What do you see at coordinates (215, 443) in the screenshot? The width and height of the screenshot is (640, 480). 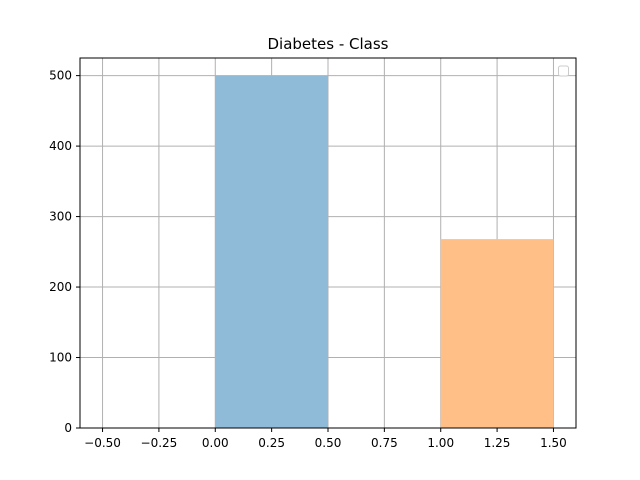 I see `x-tick-label: 0.00` at bounding box center [215, 443].